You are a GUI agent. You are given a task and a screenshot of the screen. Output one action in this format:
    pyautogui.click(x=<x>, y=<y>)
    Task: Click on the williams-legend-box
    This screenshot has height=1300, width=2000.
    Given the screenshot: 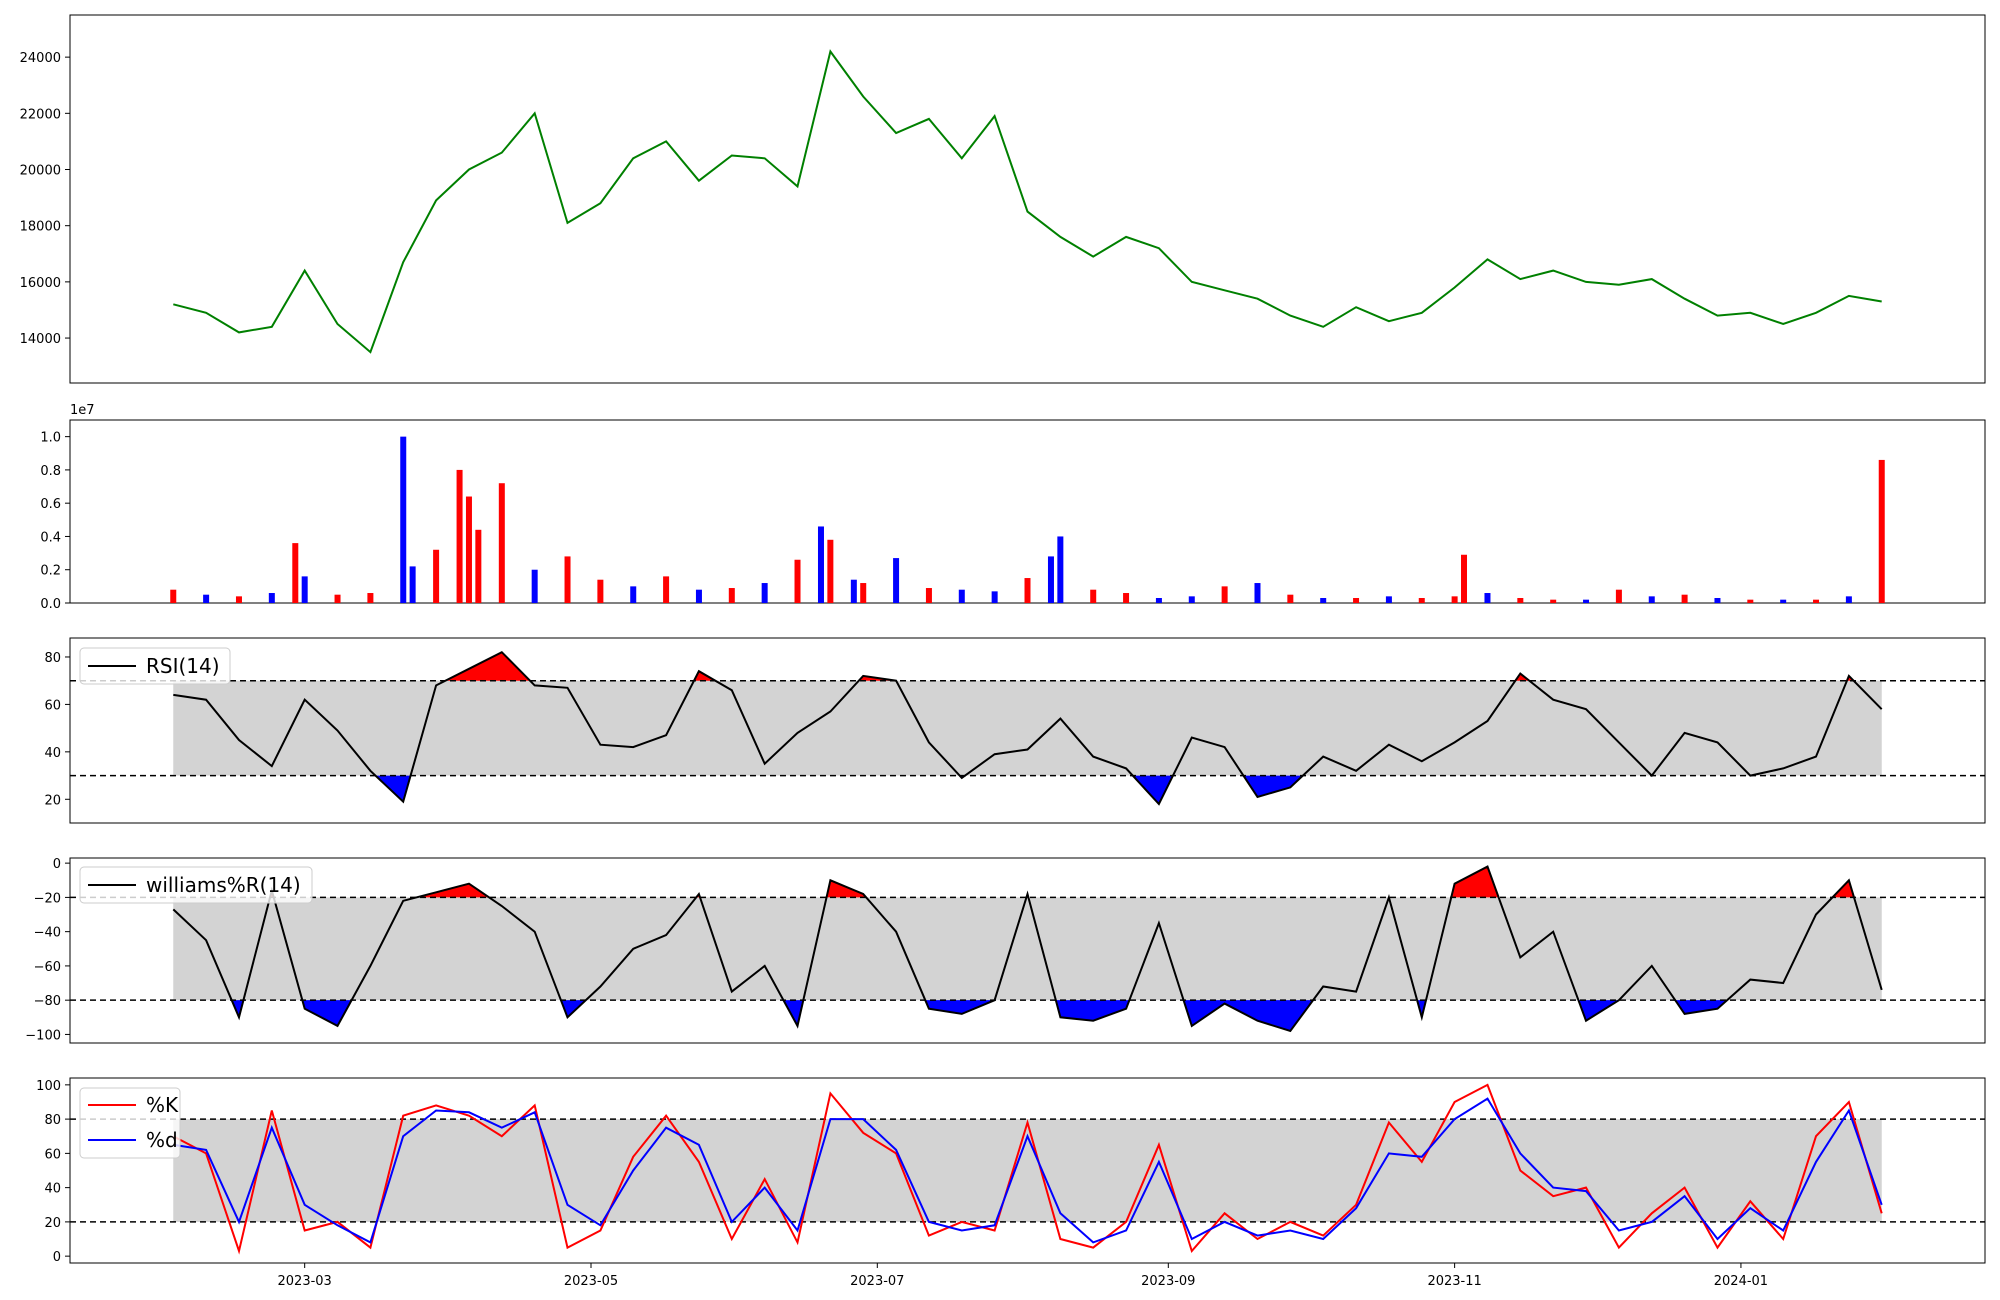 What is the action you would take?
    pyautogui.click(x=196, y=885)
    